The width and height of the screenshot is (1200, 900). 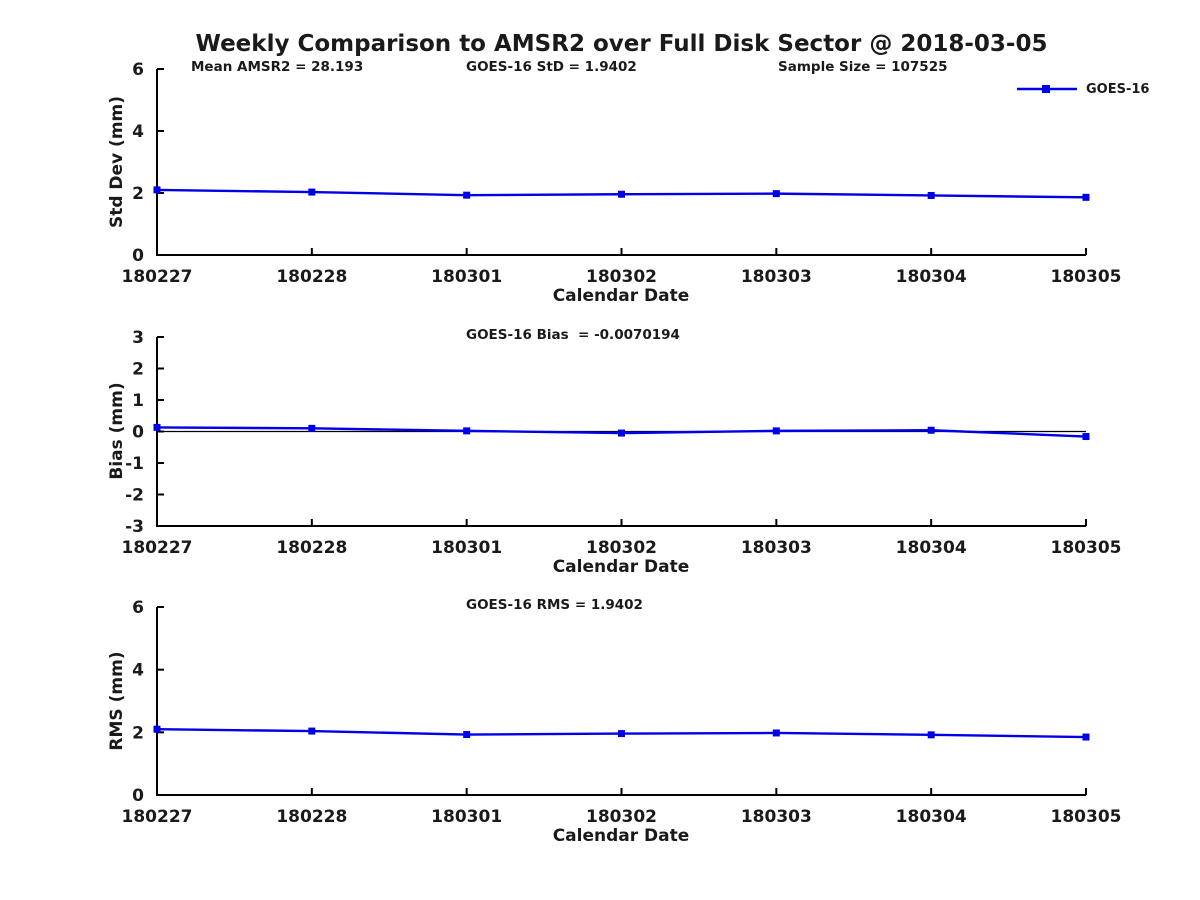 I want to click on x-axis-label-bottom: Calendar Date, so click(x=621, y=836).